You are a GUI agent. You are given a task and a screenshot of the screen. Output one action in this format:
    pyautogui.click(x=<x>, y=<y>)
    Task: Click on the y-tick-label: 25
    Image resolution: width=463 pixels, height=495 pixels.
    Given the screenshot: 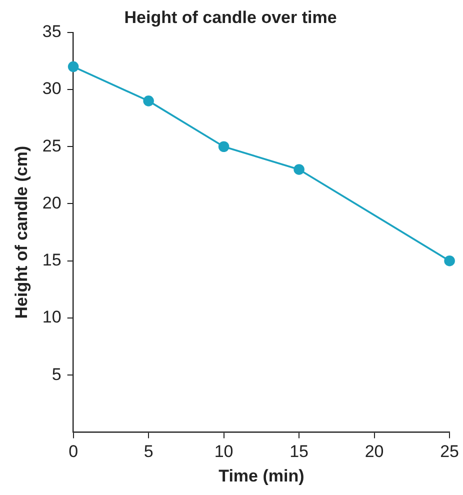 What is the action you would take?
    pyautogui.click(x=52, y=146)
    